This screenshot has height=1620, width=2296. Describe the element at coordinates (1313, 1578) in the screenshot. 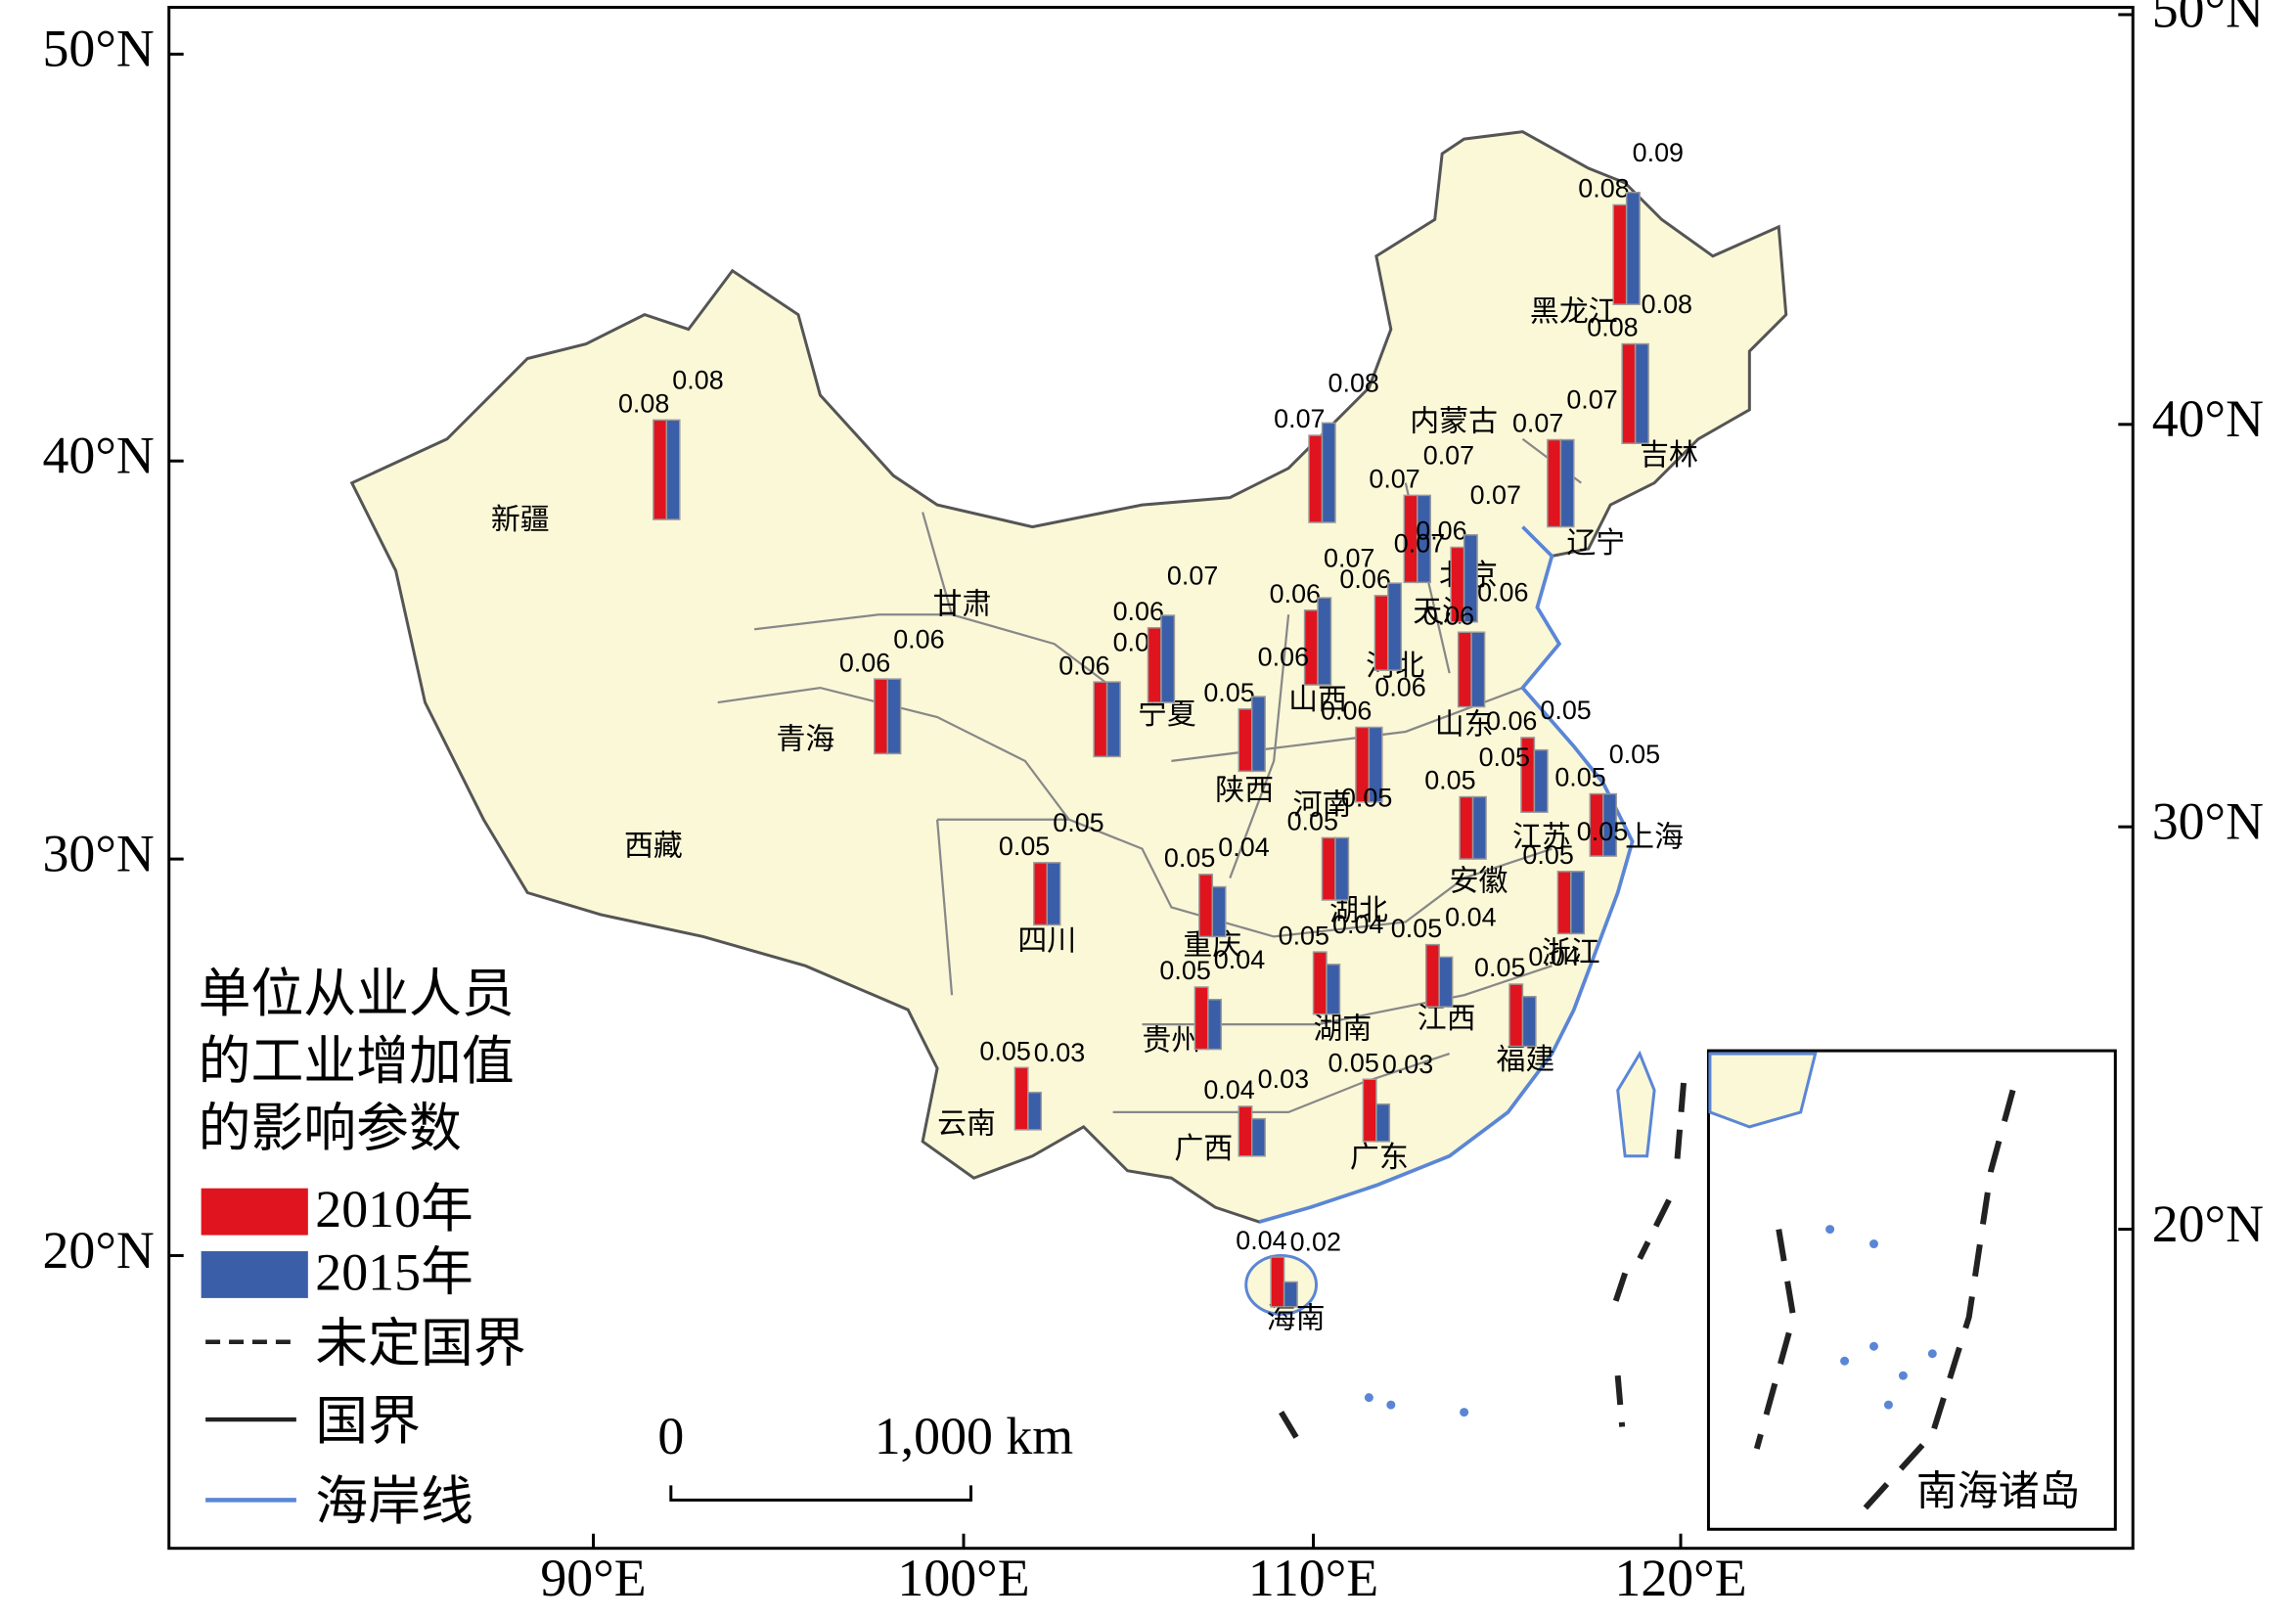

I see `lon-label: 110°E` at that location.